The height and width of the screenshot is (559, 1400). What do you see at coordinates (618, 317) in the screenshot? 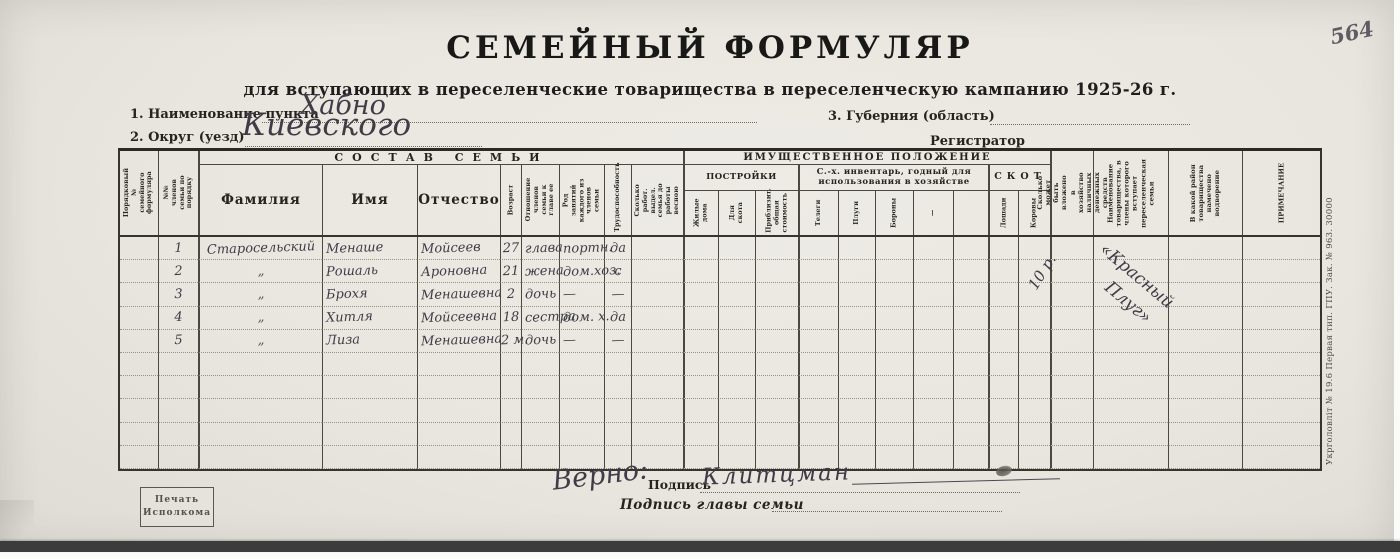
I see `handwritten-entry: да` at bounding box center [618, 317].